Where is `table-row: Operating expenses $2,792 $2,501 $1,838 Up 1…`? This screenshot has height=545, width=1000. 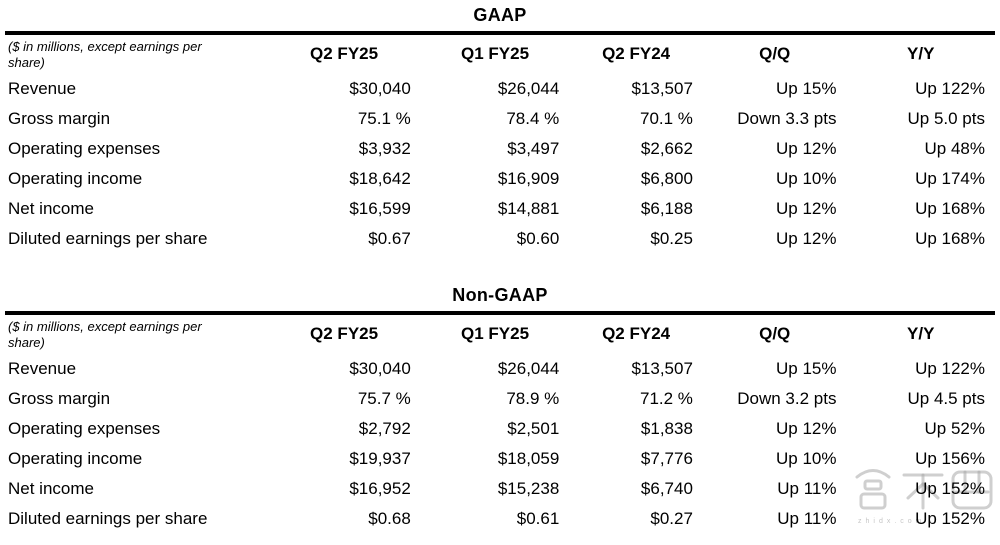
table-row: Operating expenses $2,792 $2,501 $1,838 Up 1… is located at coordinates (500, 429).